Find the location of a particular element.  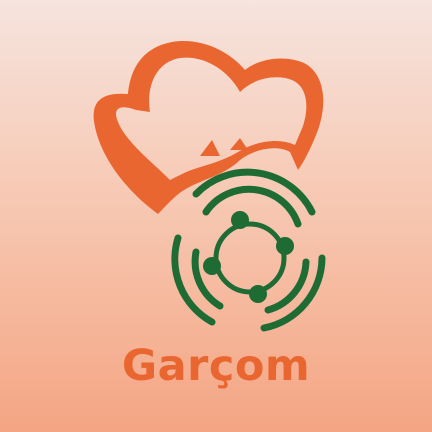

connected-circle-icon is located at coordinates (248, 250).